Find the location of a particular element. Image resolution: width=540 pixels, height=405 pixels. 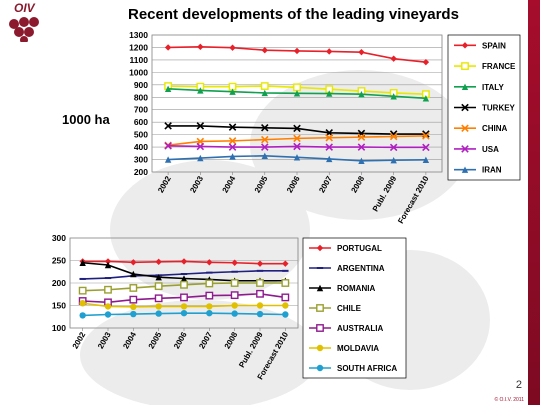

chart-top-legend-label: IRAN is located at coordinates (492, 170).